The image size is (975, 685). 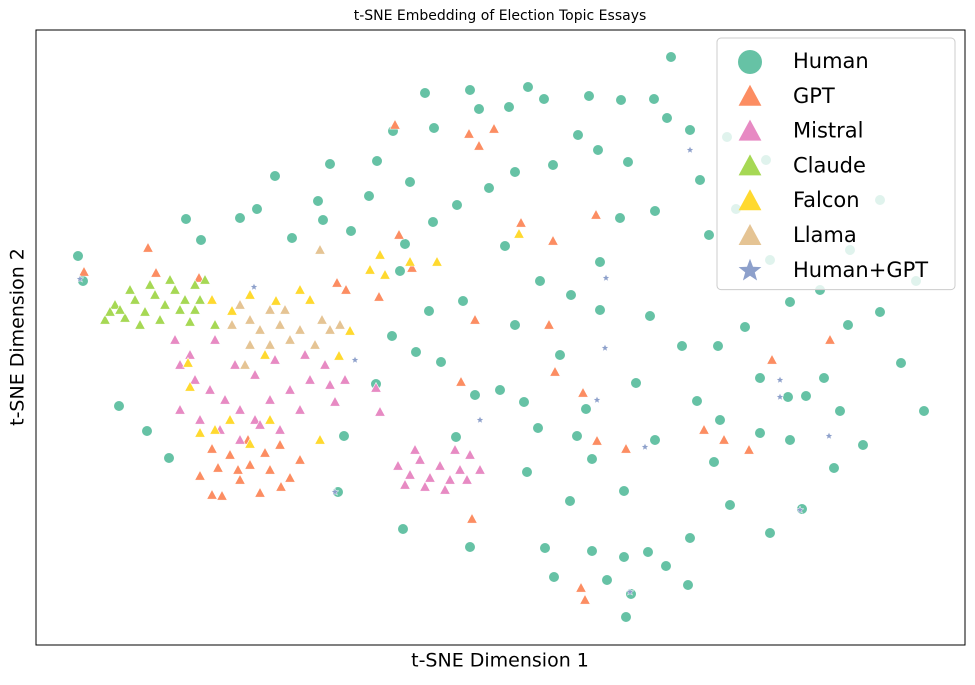 I want to click on x-axis-label: t-SNE Dimension 1, so click(x=500, y=661).